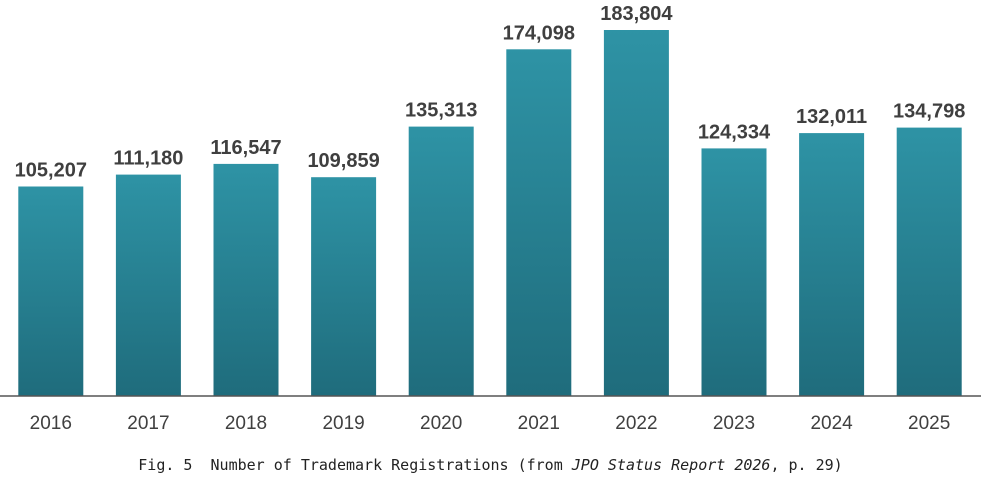  What do you see at coordinates (51, 291) in the screenshot?
I see `bar-2016` at bounding box center [51, 291].